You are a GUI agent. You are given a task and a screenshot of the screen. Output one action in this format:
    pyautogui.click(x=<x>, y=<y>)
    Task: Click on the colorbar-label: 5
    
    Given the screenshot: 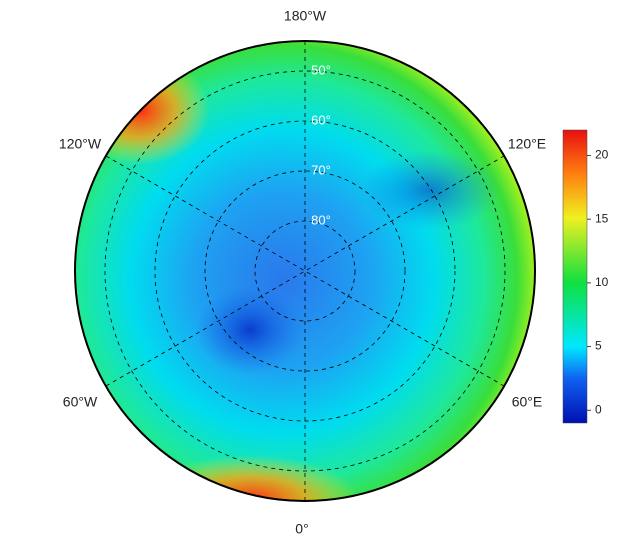 What is the action you would take?
    pyautogui.click(x=598, y=346)
    